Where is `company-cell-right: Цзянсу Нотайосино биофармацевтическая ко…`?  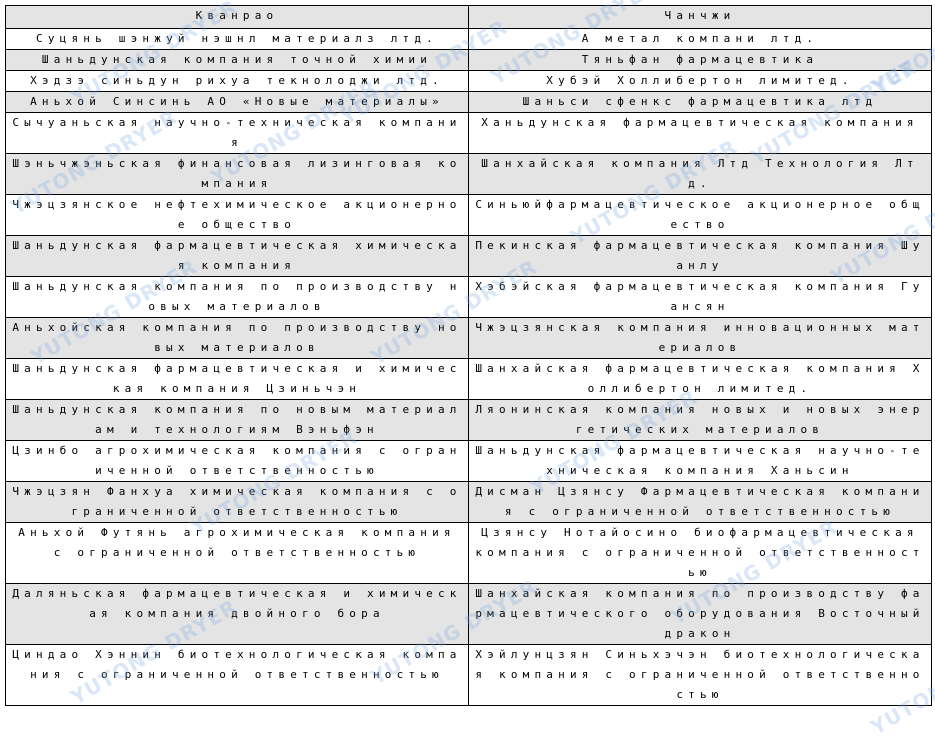
company-cell-right: Цзянсу Нотайосино биофармацевтическая ко… is located at coordinates (700, 553).